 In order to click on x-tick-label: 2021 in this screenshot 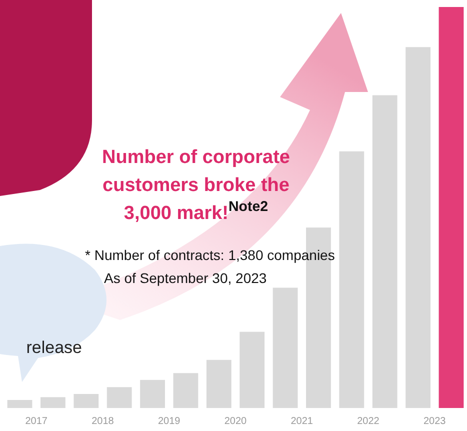, I will do `click(302, 421)`.